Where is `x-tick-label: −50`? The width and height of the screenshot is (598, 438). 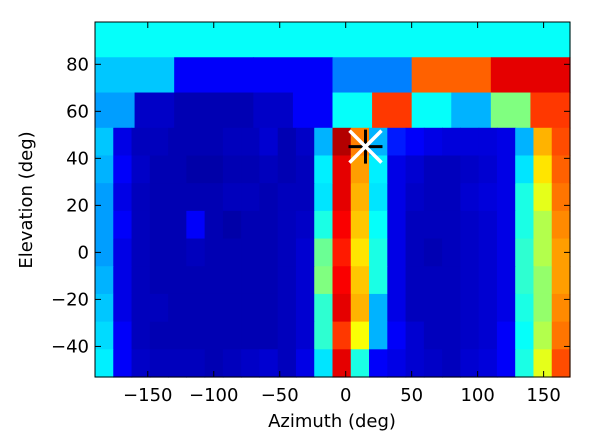
x-tick-label: −50 is located at coordinates (280, 395).